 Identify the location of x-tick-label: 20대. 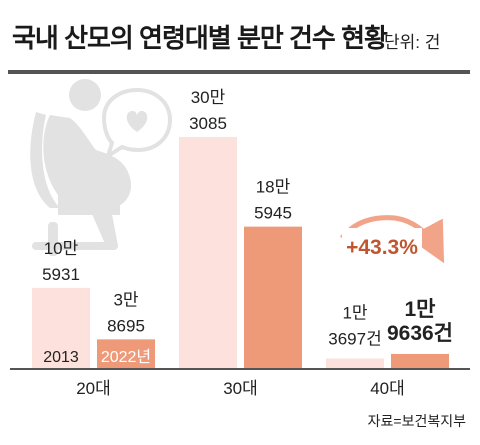
(93, 388).